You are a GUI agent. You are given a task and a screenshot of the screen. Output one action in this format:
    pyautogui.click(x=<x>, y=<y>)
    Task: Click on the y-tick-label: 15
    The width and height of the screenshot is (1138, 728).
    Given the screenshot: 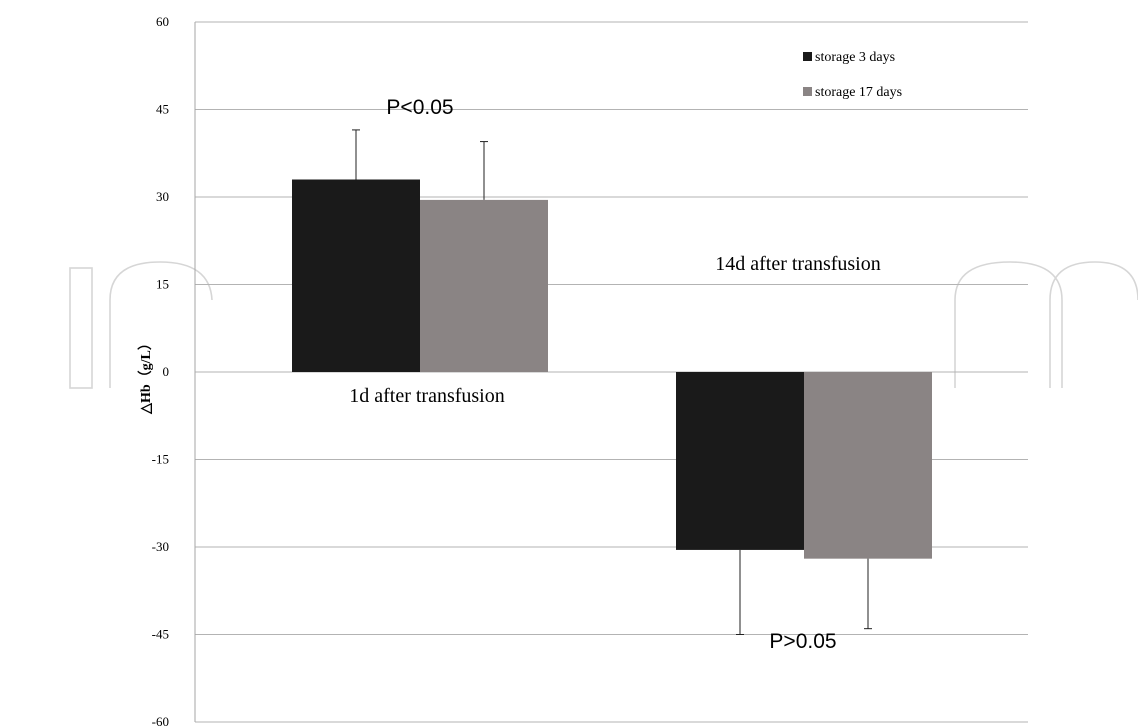 What is the action you would take?
    pyautogui.click(x=162, y=284)
    